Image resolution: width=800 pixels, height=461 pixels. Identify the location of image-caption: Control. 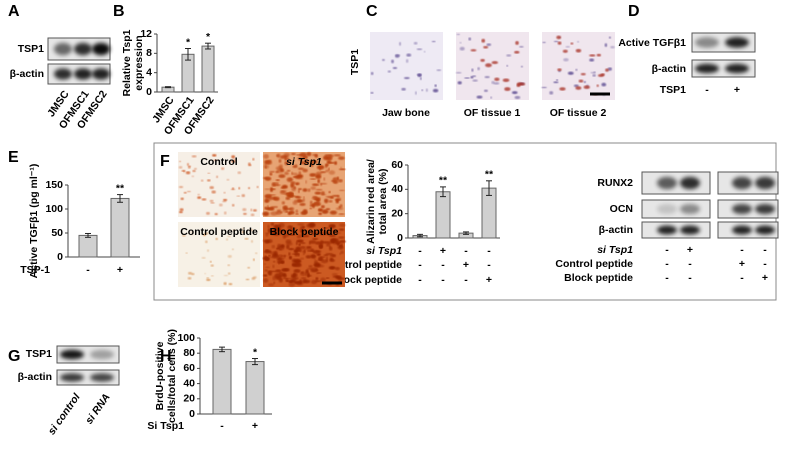
(218, 162).